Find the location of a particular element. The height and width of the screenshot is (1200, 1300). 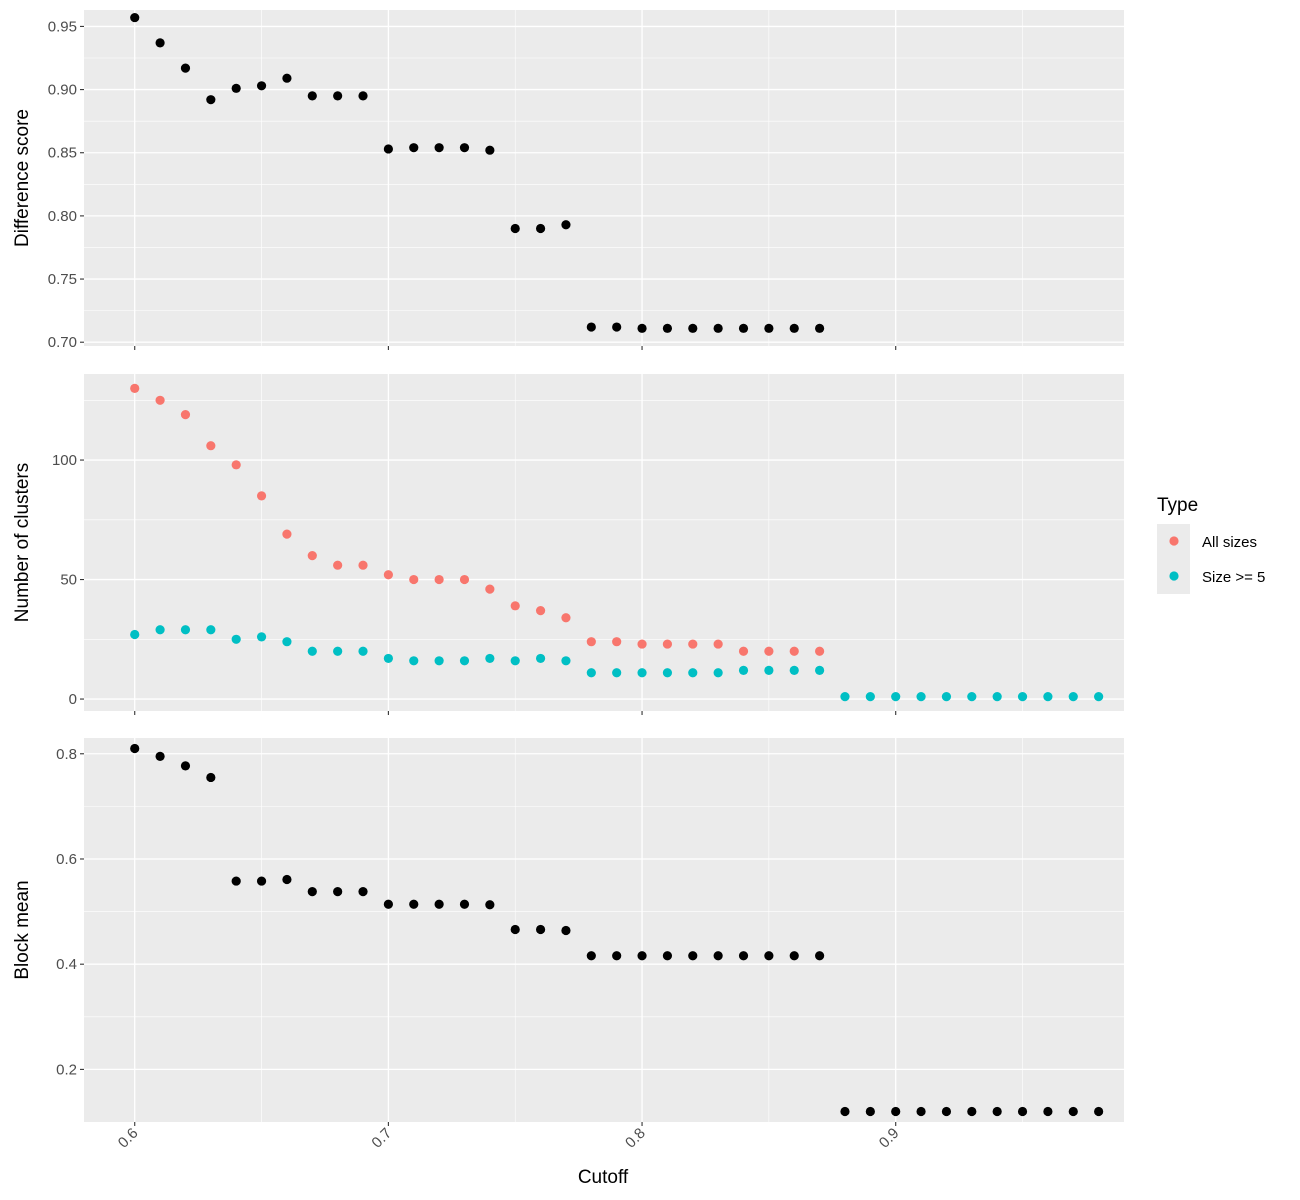

y-axis-title: Block mean is located at coordinates (22, 929).